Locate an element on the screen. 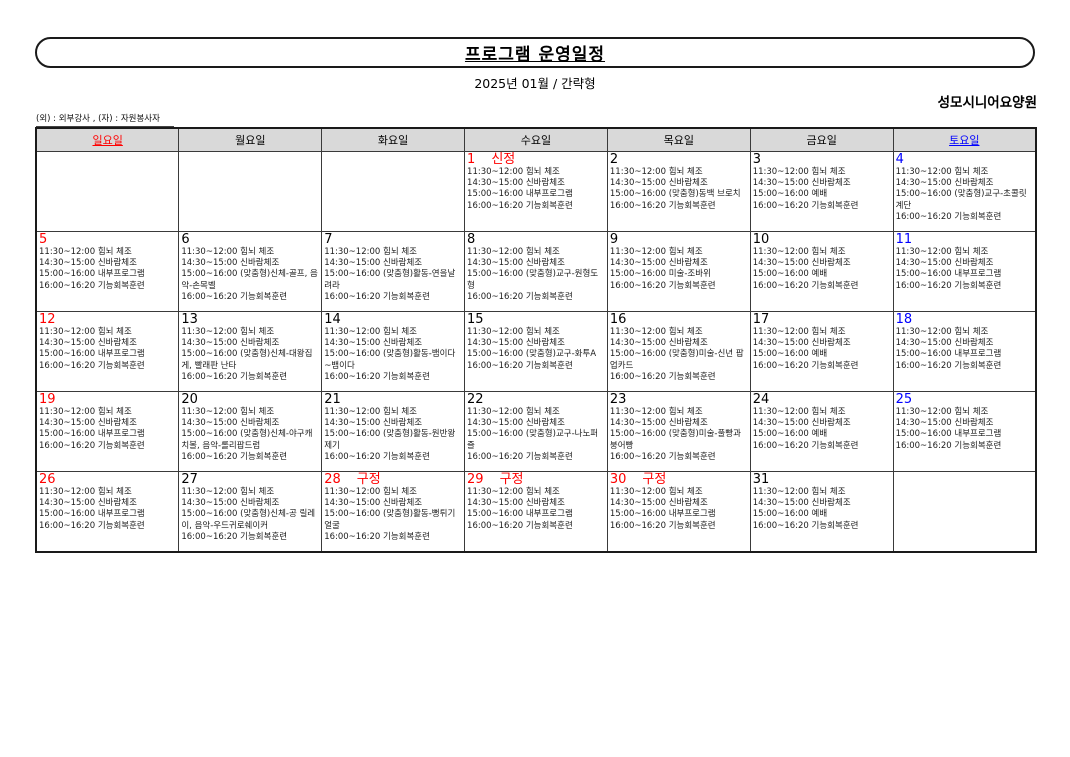  schedule-line: 15:00~16:00 예배 is located at coordinates (790, 194).